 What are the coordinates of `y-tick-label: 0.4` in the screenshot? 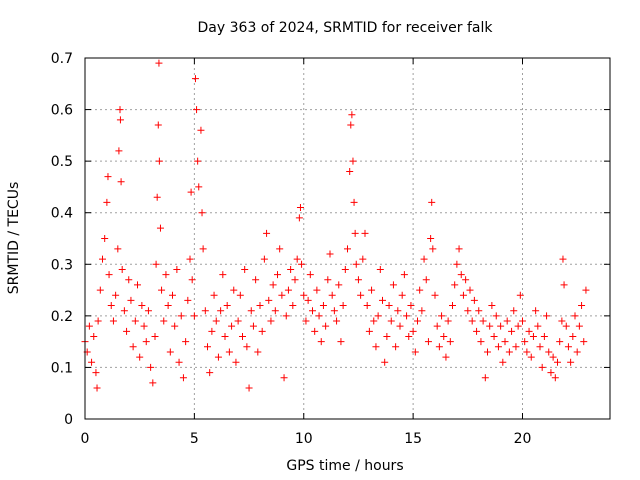 It's located at (62, 214).